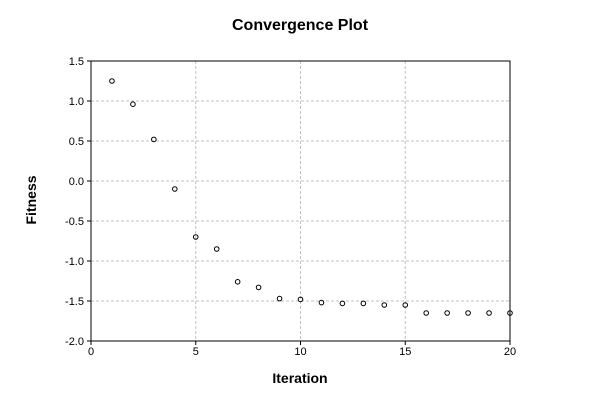  I want to click on x-tick-label: 10, so click(300, 352).